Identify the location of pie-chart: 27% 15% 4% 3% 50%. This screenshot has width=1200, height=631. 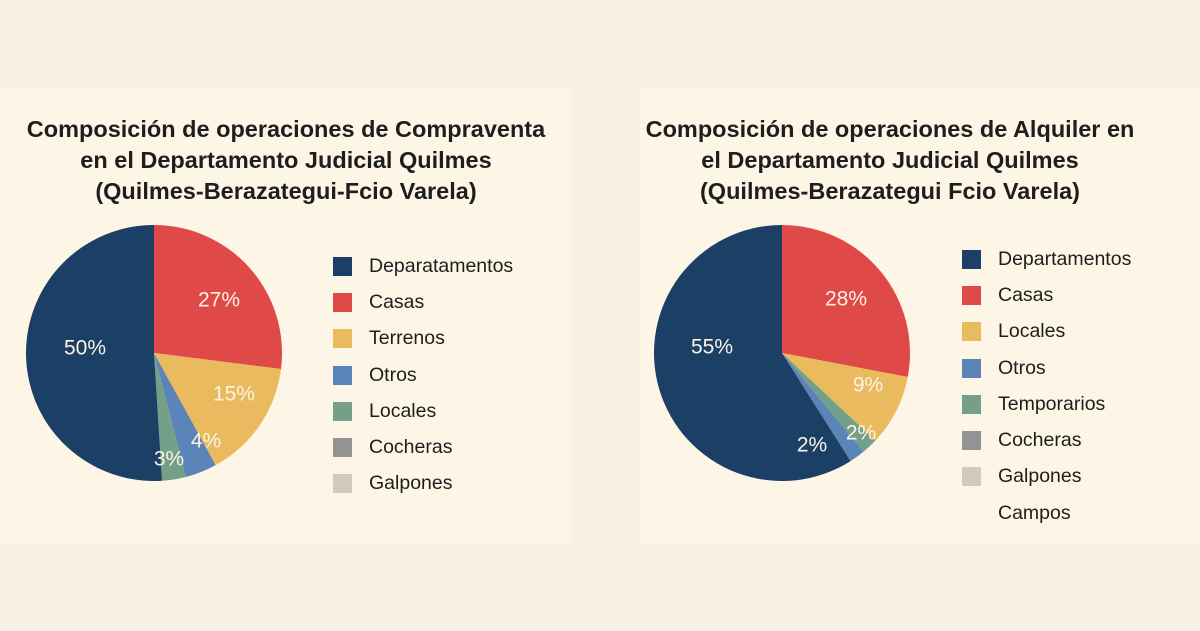
(154, 353).